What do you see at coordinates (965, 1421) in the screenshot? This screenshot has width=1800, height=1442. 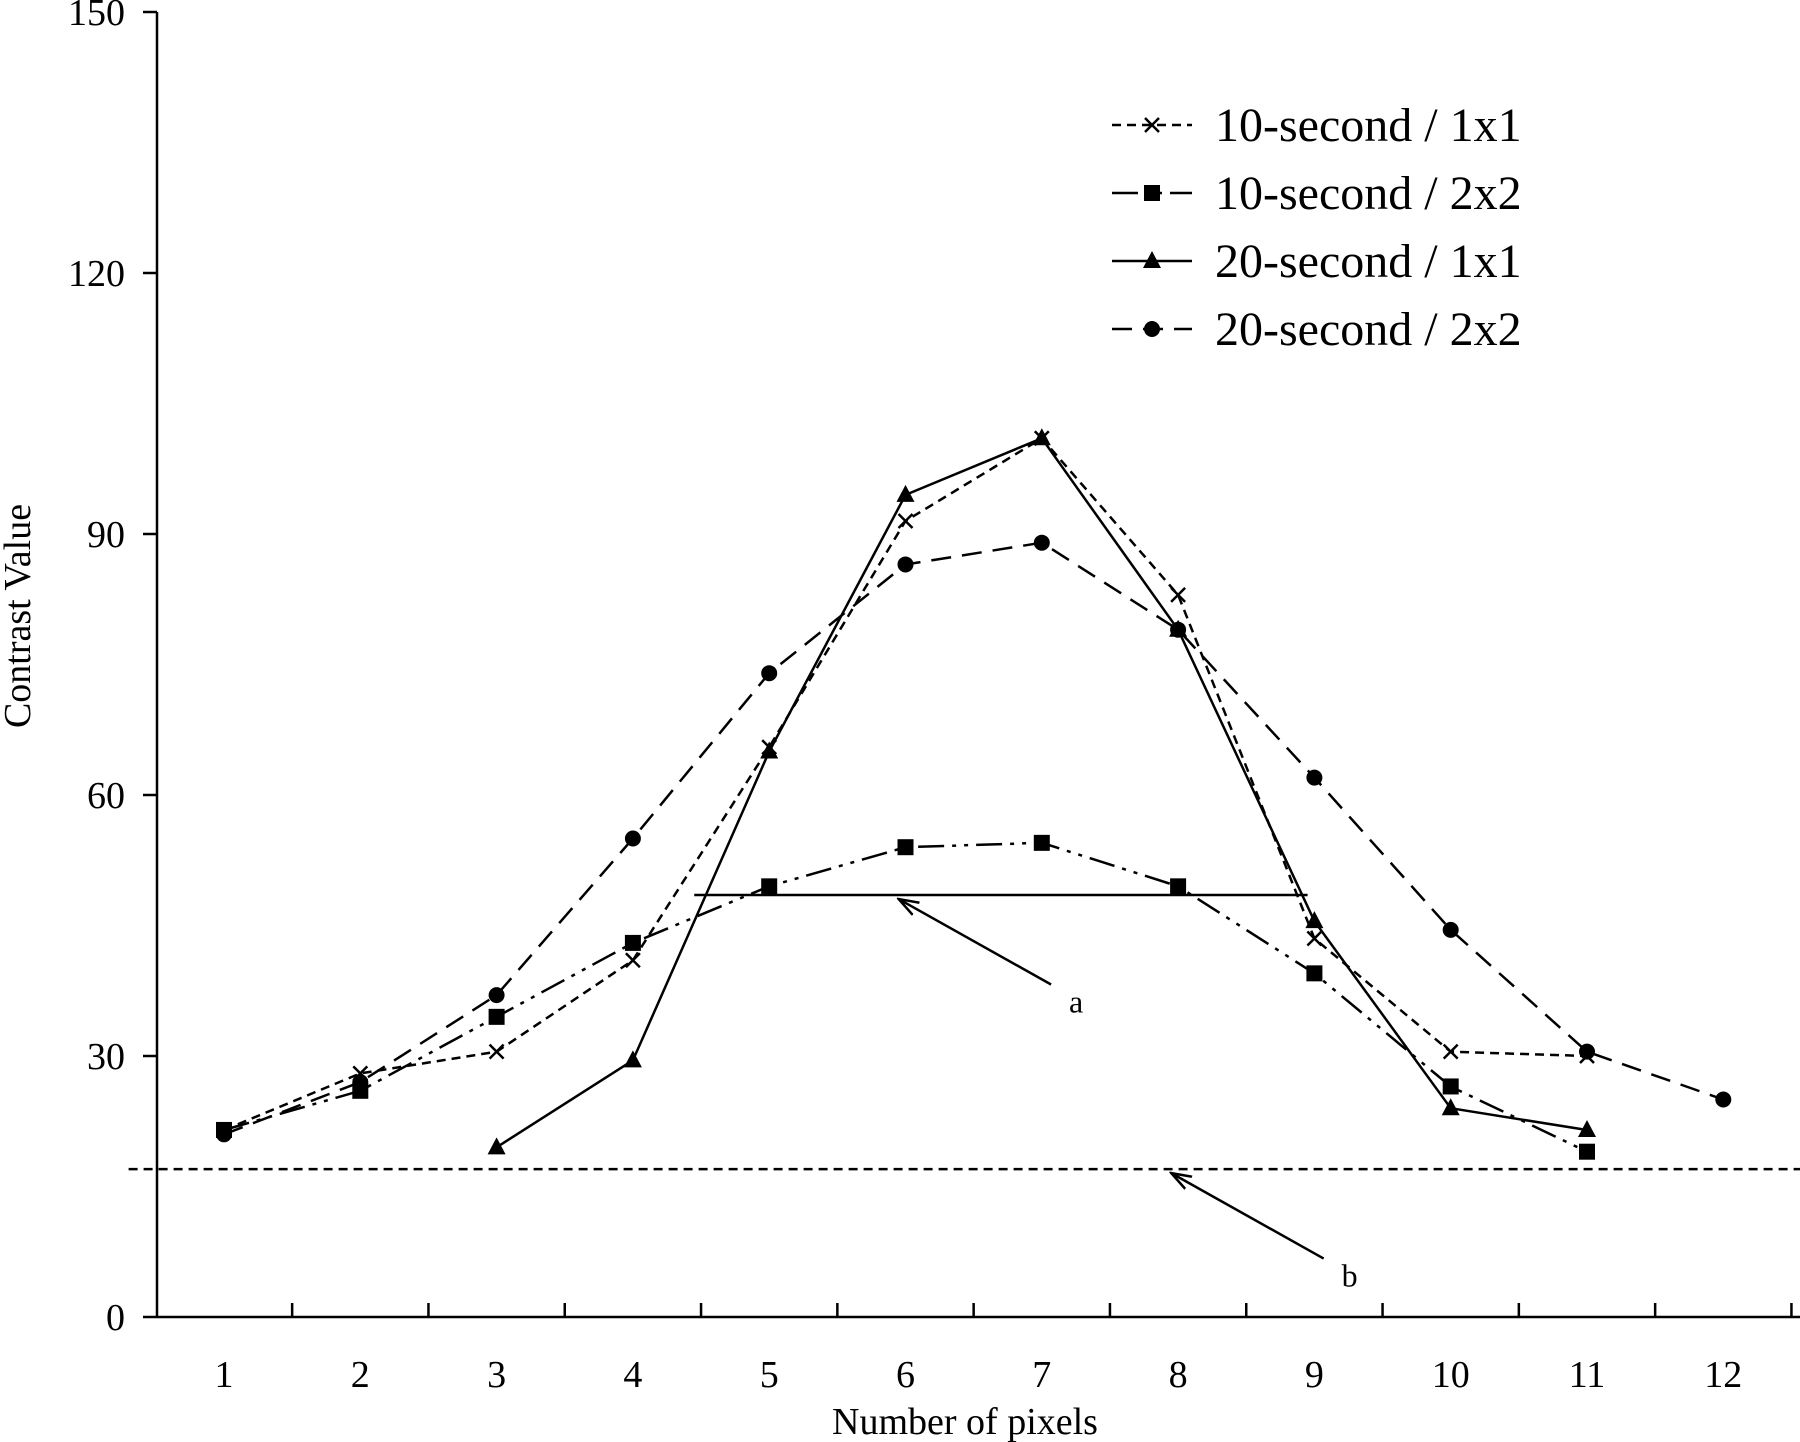 I see `x-axis-title: Number of pixels` at bounding box center [965, 1421].